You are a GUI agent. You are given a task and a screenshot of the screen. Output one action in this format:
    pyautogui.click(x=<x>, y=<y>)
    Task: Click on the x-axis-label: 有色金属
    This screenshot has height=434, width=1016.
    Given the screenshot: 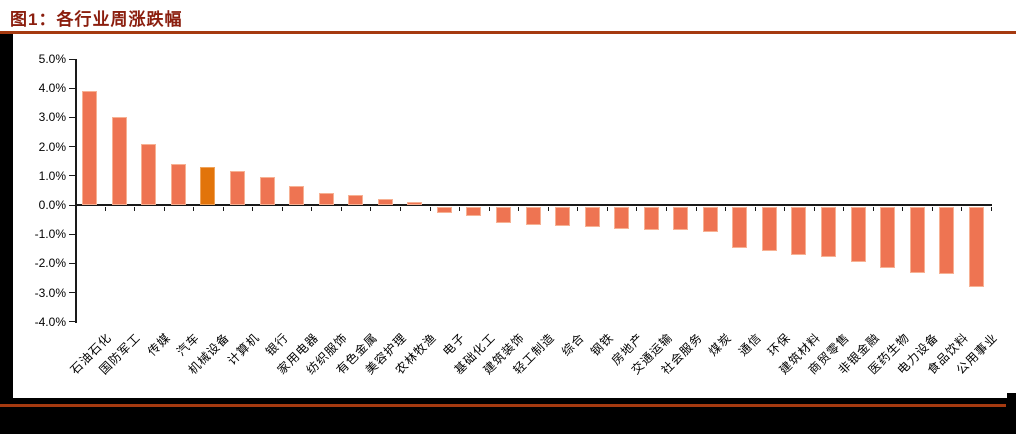 What is the action you would take?
    pyautogui.click(x=309, y=353)
    